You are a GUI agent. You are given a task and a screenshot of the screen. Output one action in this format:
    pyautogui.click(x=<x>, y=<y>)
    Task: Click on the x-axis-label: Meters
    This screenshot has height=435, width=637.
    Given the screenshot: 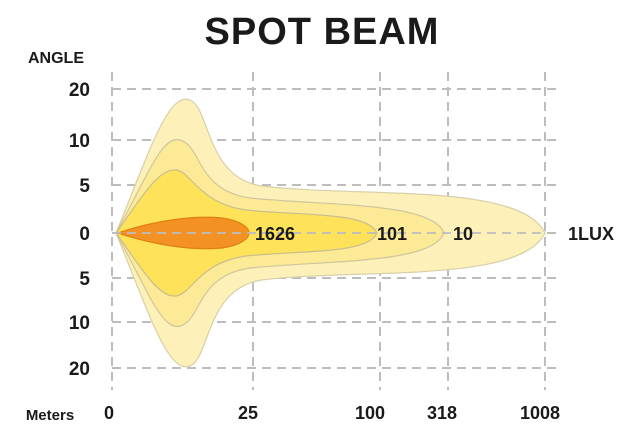 What is the action you would take?
    pyautogui.click(x=50, y=415)
    